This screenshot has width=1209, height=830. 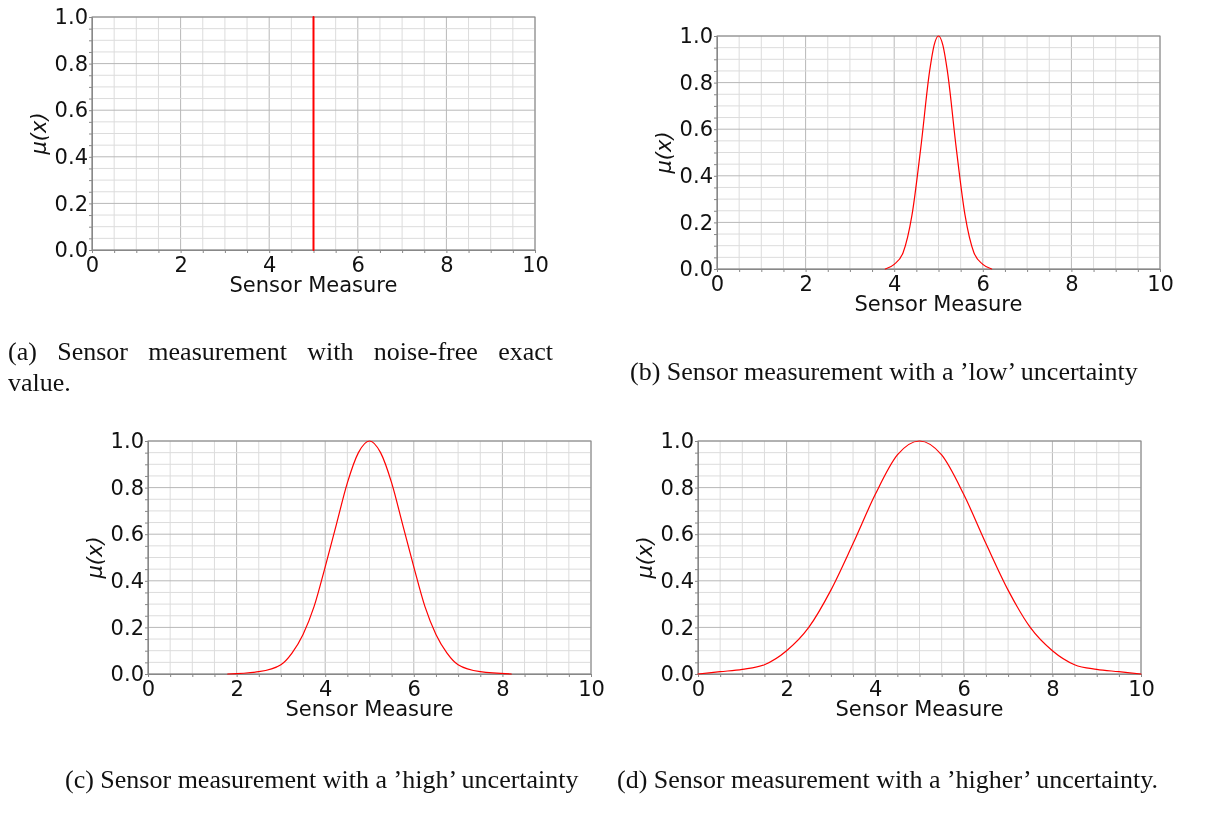 What do you see at coordinates (884, 371) in the screenshot?
I see `text: (b) Sensor measurement with a ’low’ uncertainty` at bounding box center [884, 371].